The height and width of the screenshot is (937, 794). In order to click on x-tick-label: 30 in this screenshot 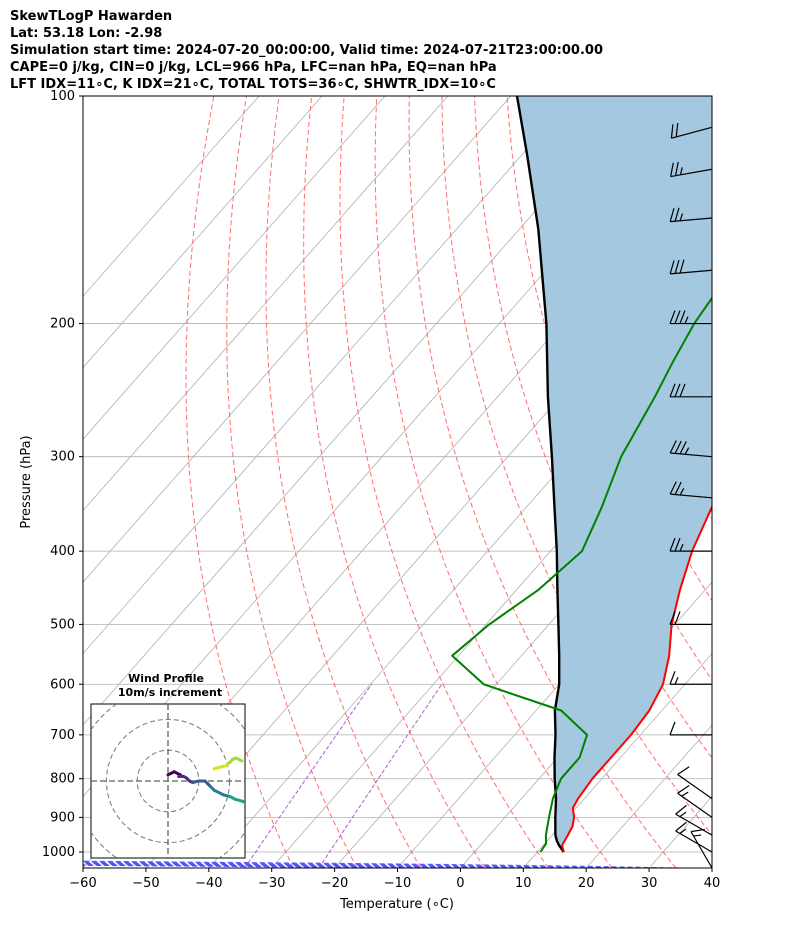, I will do `click(649, 883)`.